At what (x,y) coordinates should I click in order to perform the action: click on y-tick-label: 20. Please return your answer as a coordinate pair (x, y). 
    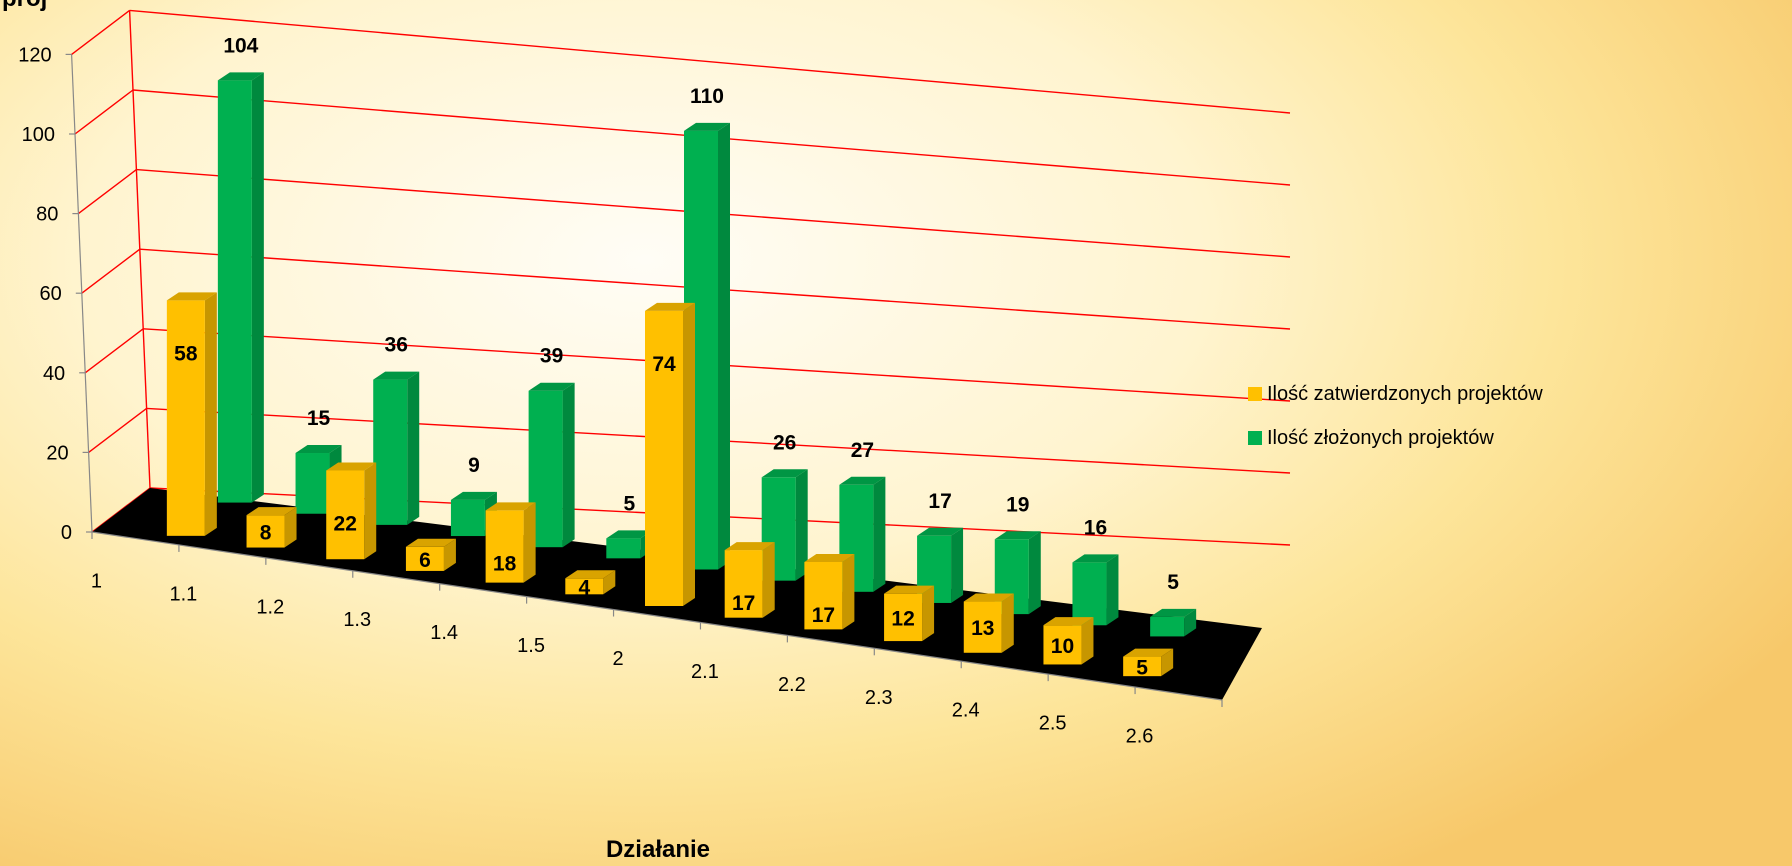
    Looking at the image, I should click on (57, 453).